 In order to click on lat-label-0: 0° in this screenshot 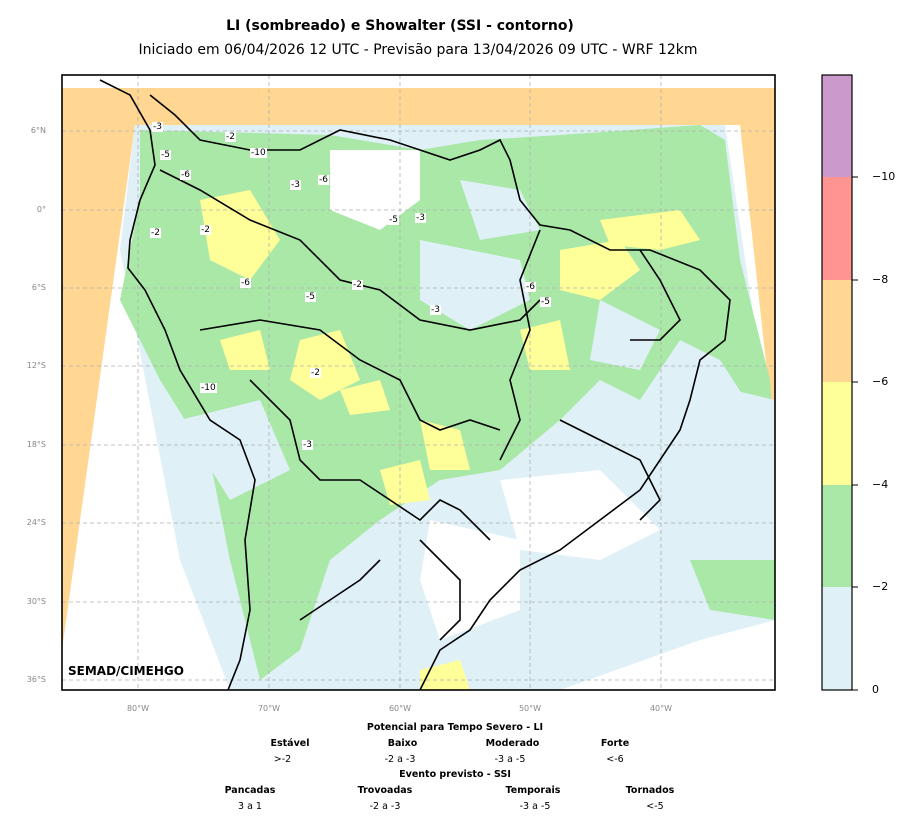, I will do `click(41, 209)`.